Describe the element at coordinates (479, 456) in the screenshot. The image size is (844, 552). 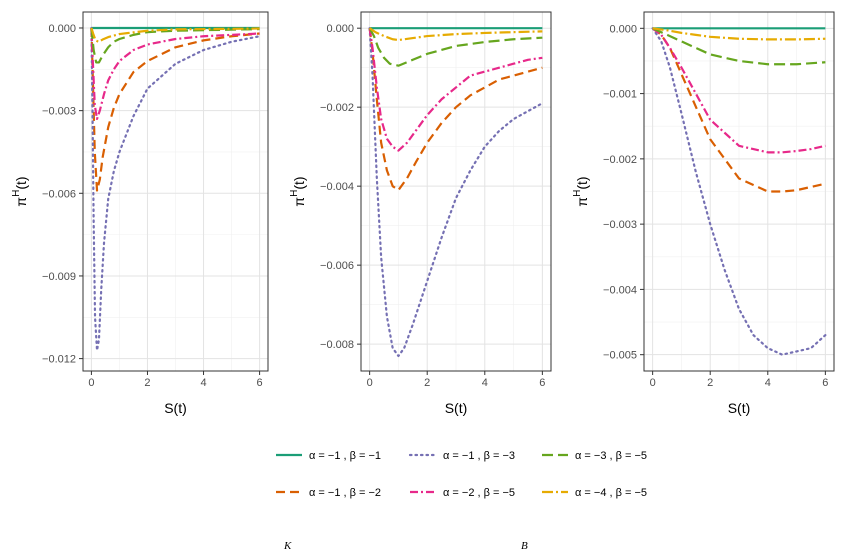
I see `legend-label-3: α = −1 , β = −3` at that location.